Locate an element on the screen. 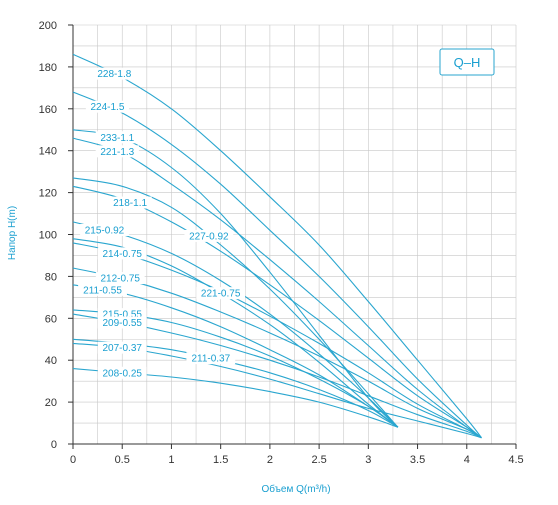 The image size is (558, 505). curve-label-221-1-3: 221-1.3 is located at coordinates (117, 152).